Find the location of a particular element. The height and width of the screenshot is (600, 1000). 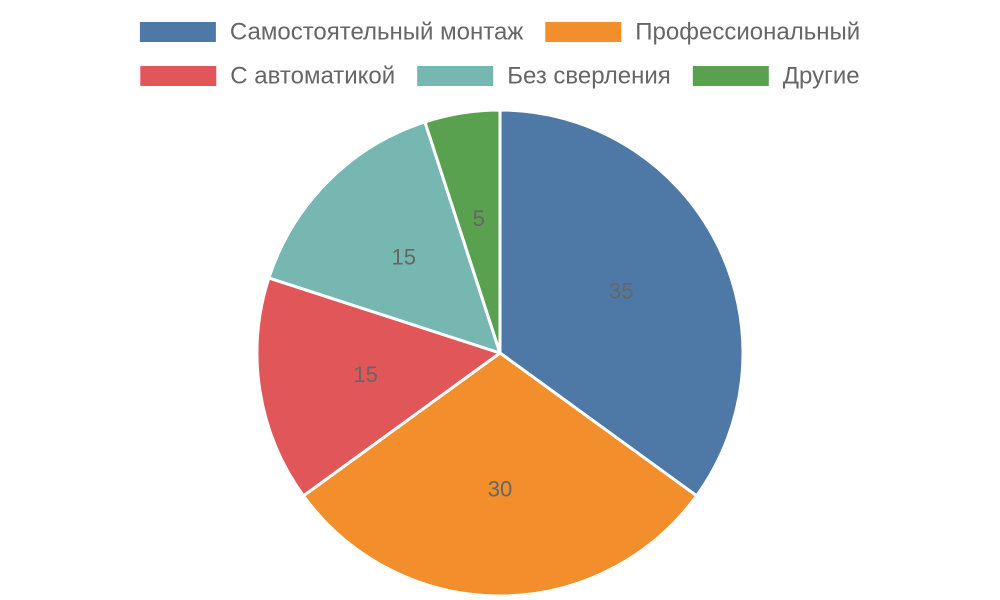

data-label-5: 5 is located at coordinates (479, 218).